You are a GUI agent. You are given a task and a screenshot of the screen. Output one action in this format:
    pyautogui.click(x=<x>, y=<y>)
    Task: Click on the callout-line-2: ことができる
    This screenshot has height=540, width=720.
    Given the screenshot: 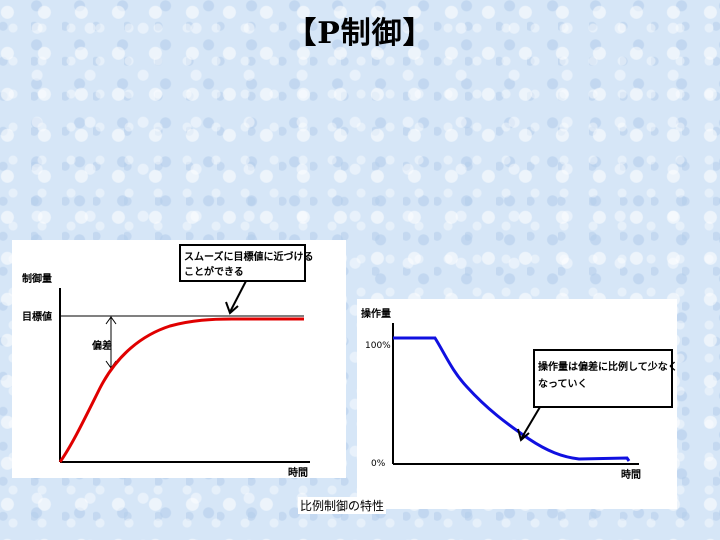 What is the action you would take?
    pyautogui.click(x=214, y=271)
    